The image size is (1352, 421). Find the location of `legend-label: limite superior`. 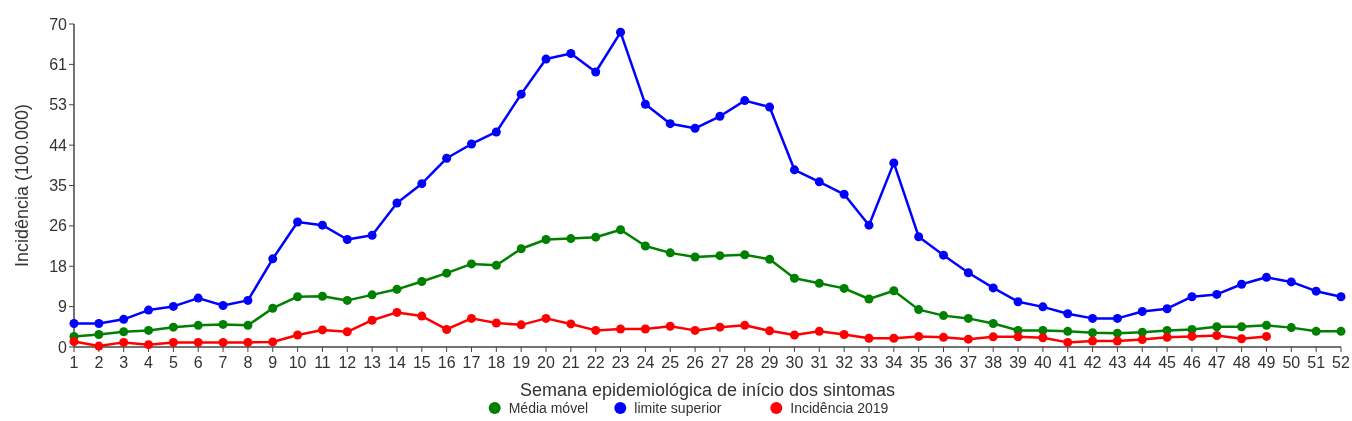

legend-label: limite superior is located at coordinates (678, 408).